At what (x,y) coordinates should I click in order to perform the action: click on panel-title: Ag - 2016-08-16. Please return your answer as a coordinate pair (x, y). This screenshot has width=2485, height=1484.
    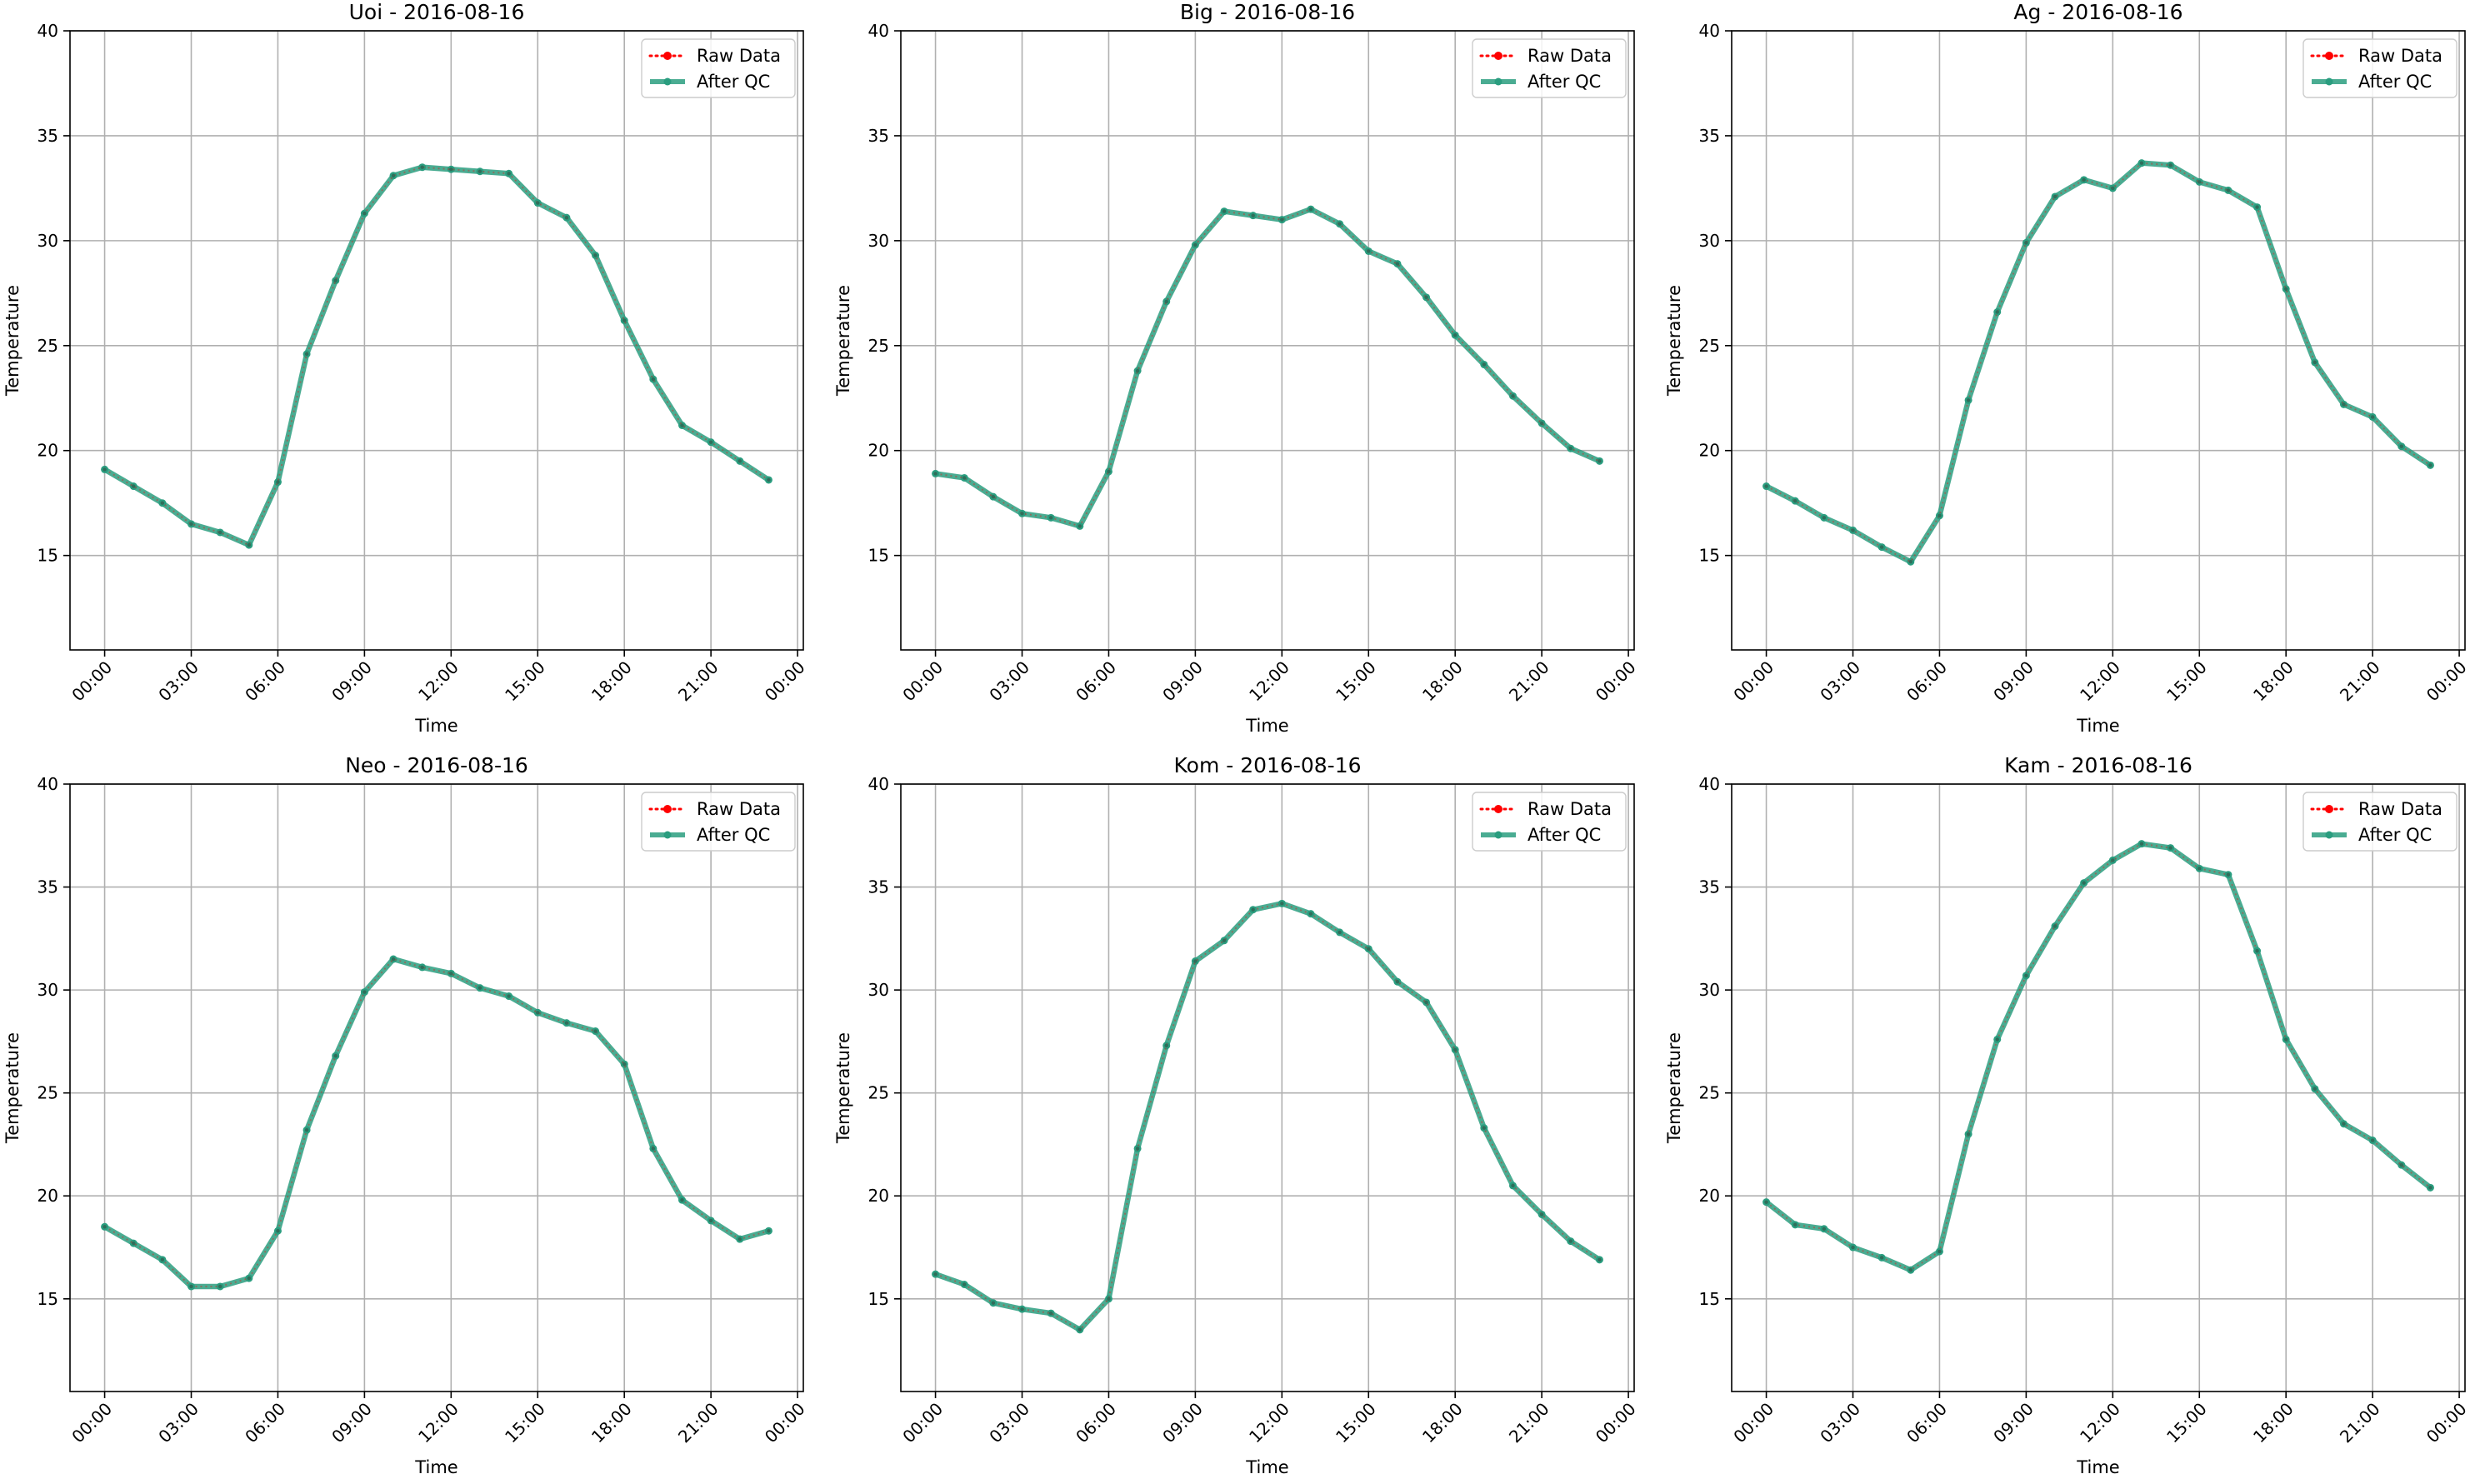
    Looking at the image, I should click on (2097, 12).